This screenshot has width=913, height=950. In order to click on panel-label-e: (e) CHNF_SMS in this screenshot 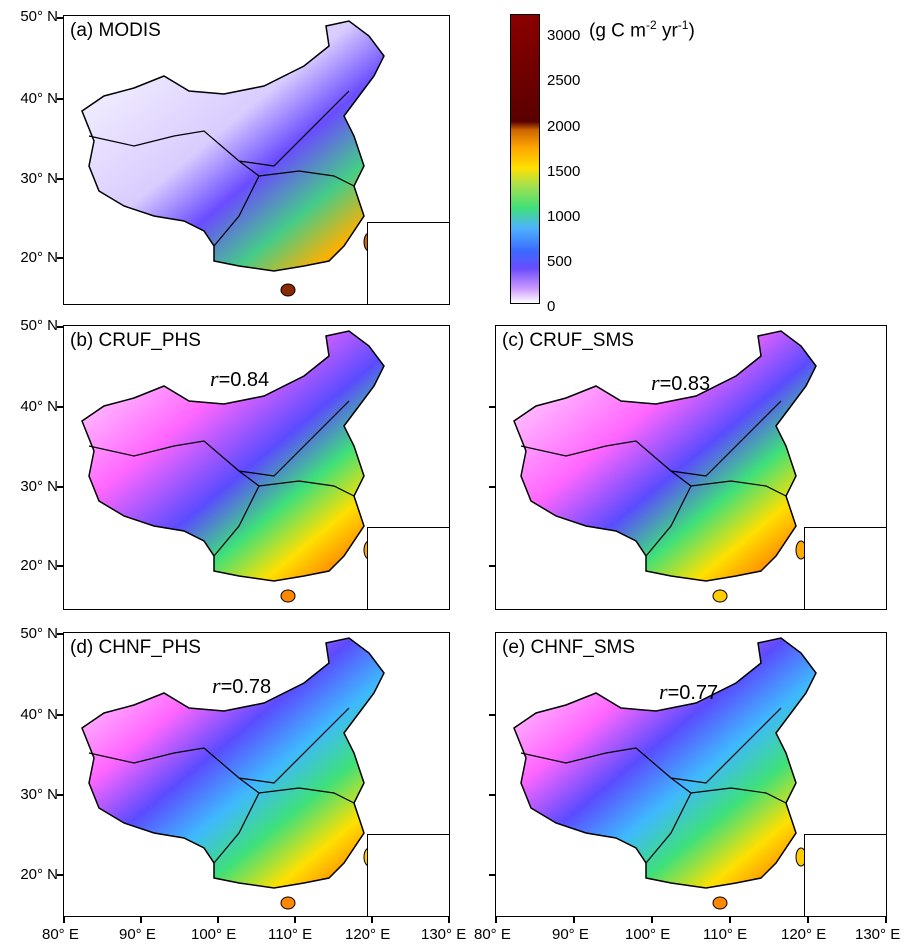, I will do `click(569, 647)`.